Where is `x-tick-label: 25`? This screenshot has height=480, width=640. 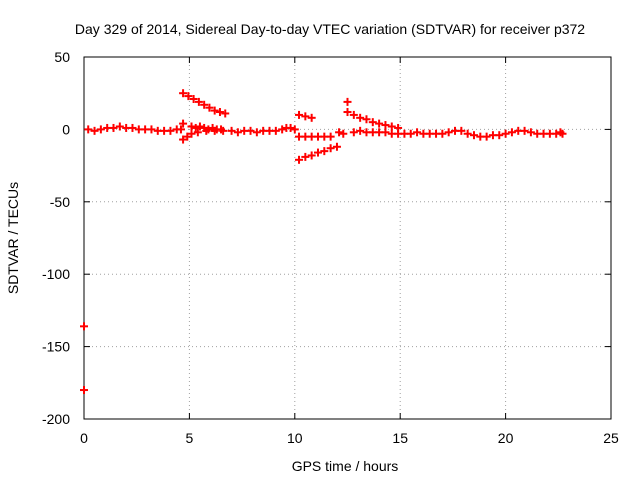 x-tick-label: 25 is located at coordinates (611, 438).